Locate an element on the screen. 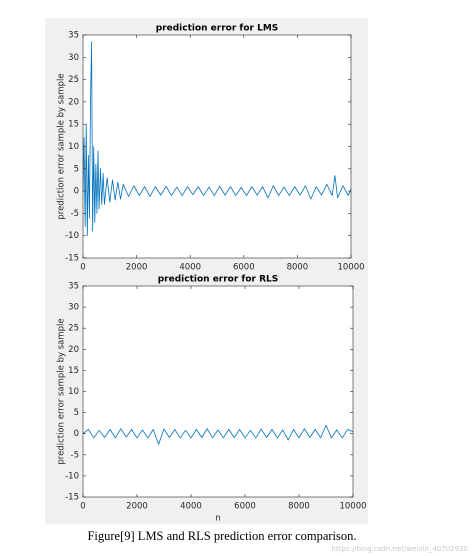 This screenshot has height=556, width=474. x-axis-label: n is located at coordinates (217, 519).